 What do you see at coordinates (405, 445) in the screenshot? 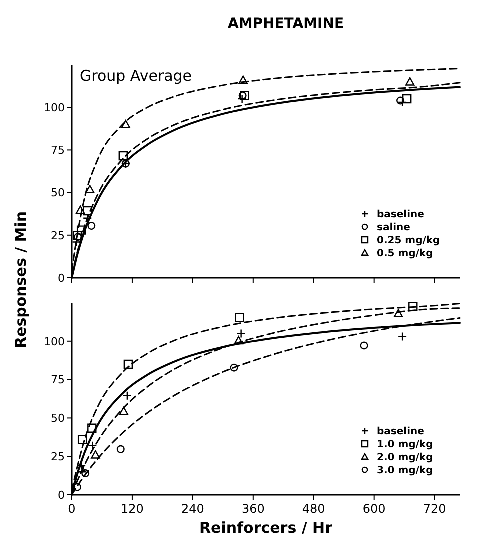
I see `legend-label: 1.0 mg/kg` at bounding box center [405, 445].